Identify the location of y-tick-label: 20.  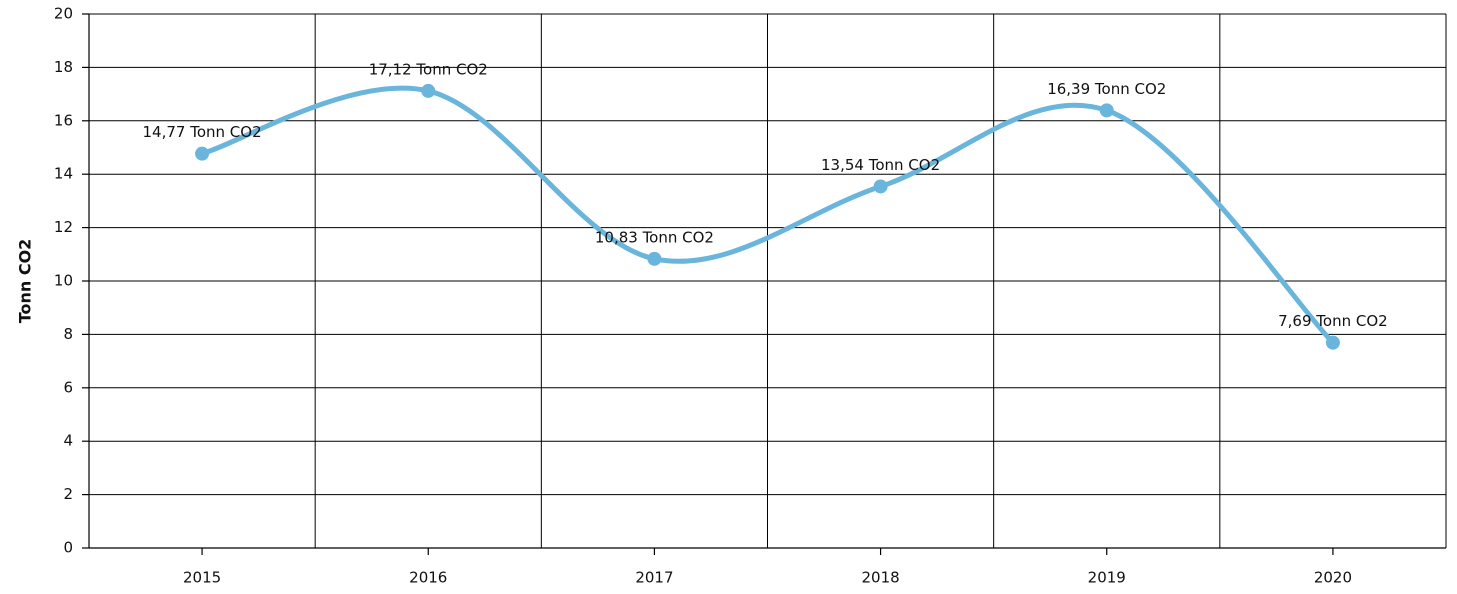
(63, 14).